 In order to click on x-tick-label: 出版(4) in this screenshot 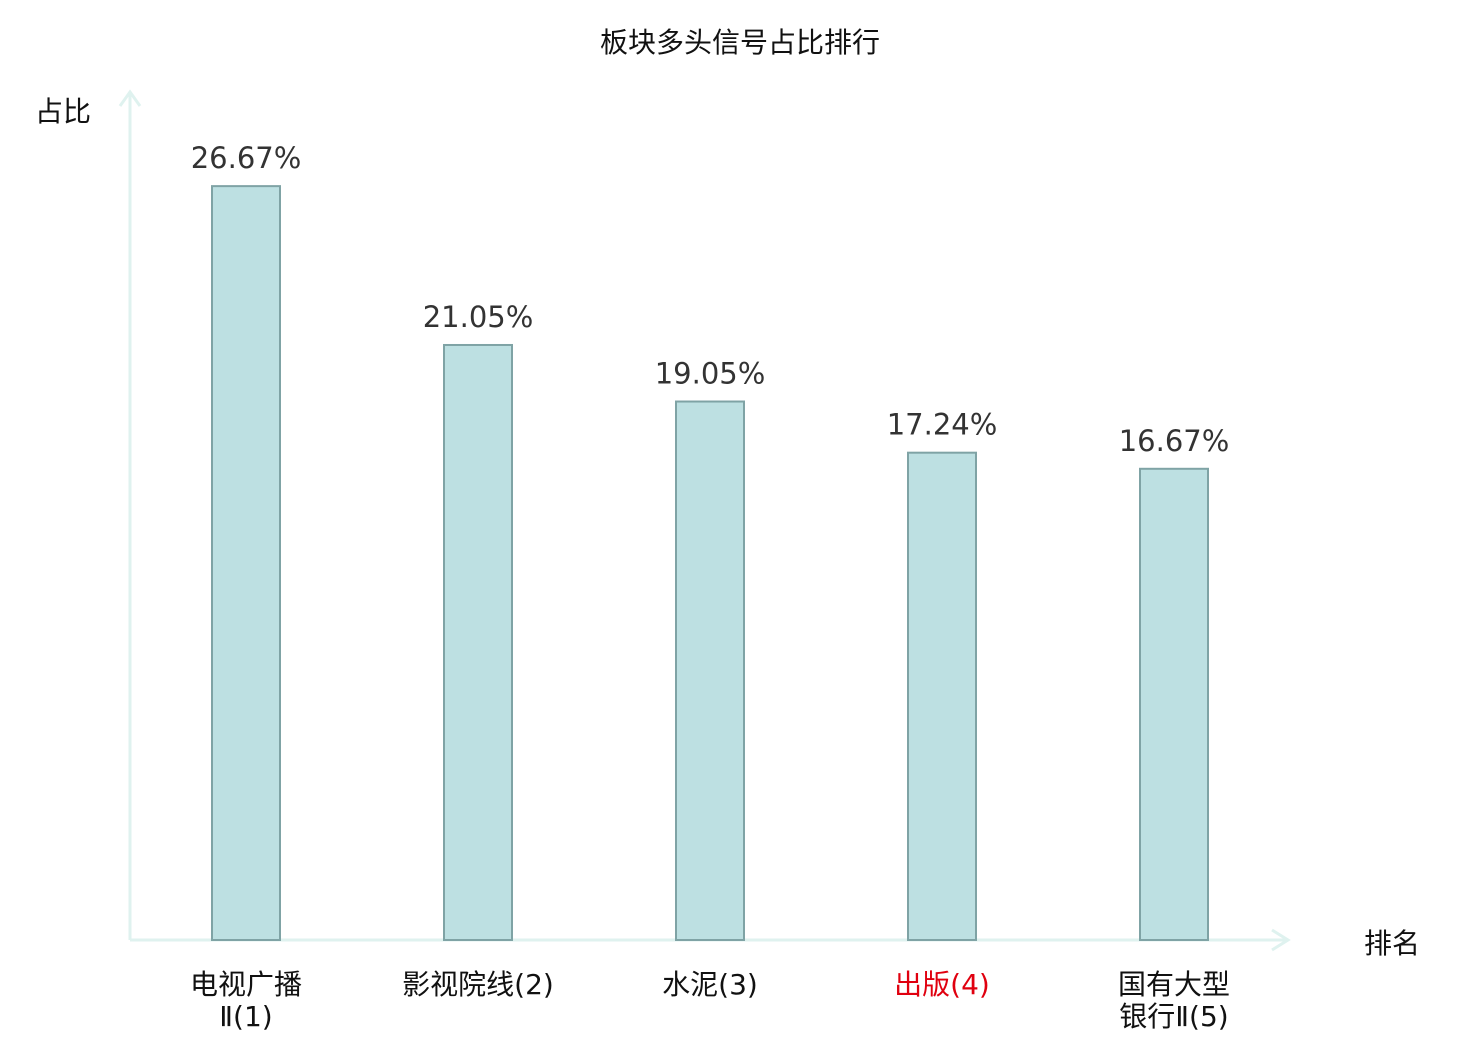, I will do `click(942, 984)`.